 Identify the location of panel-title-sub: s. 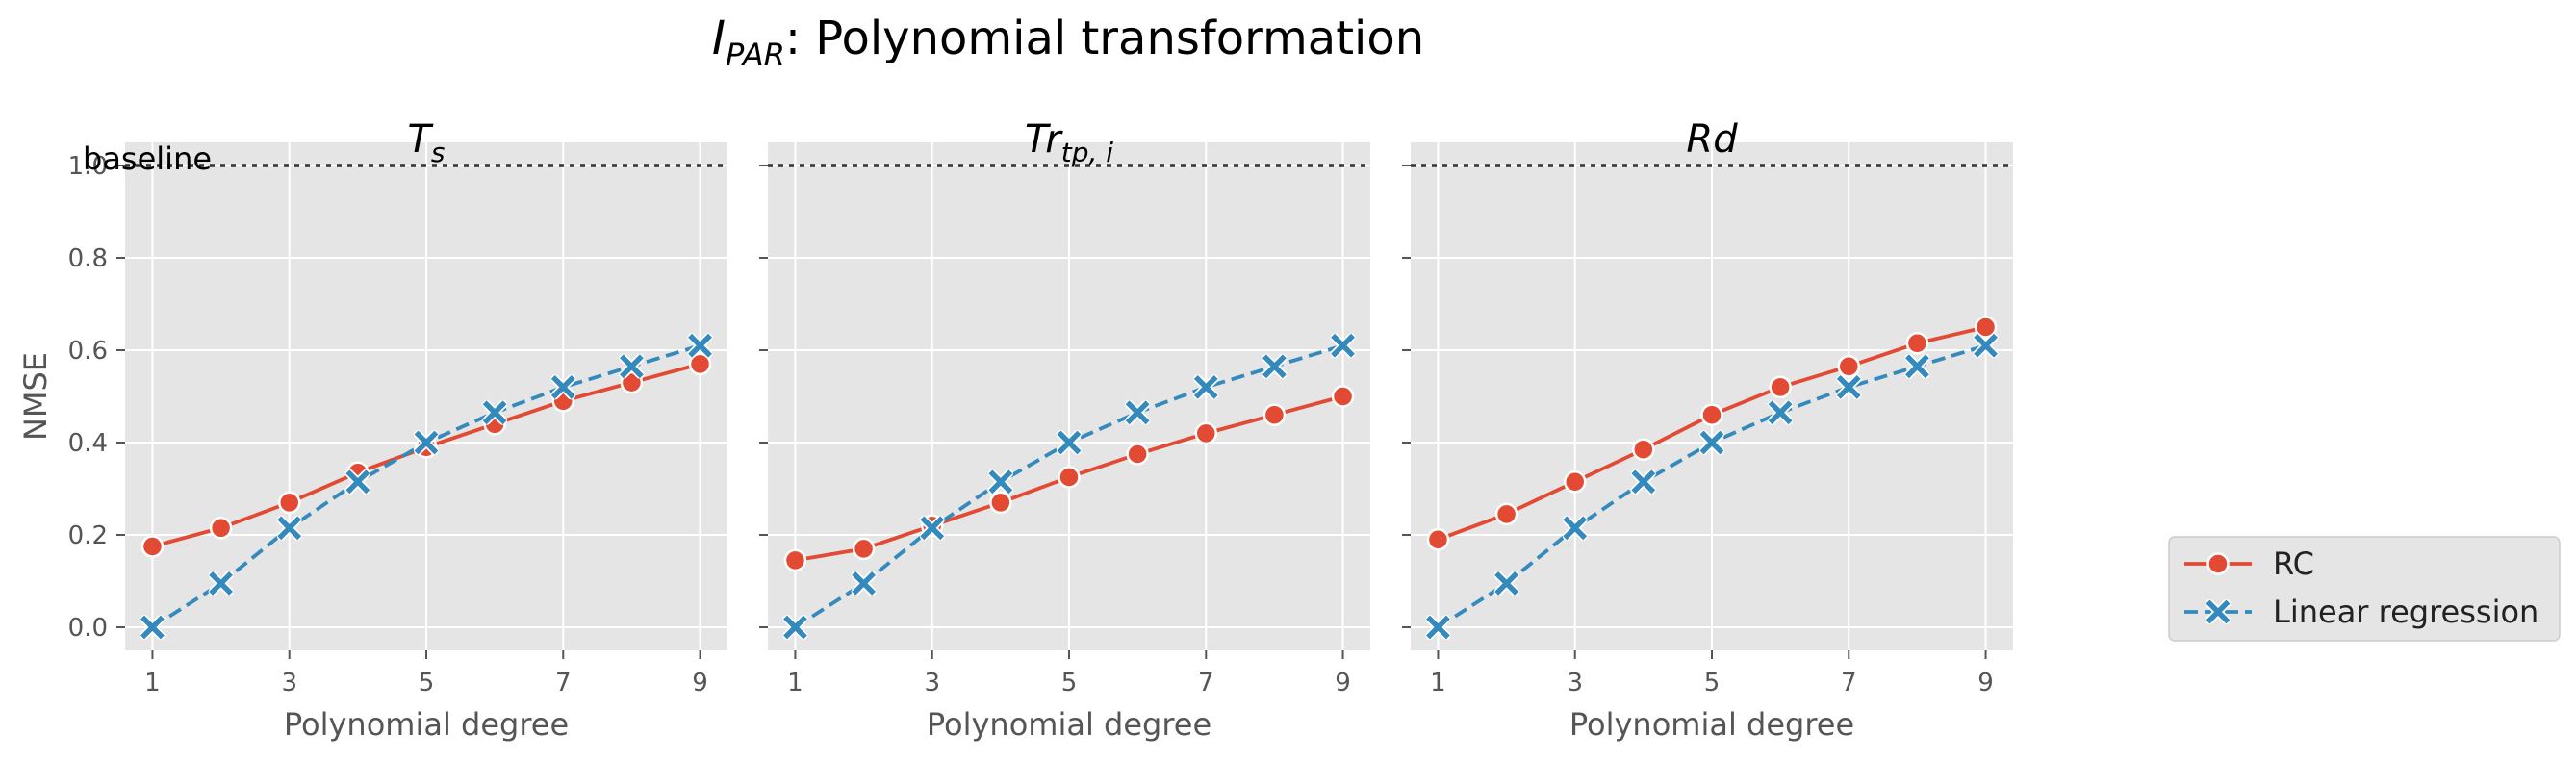
(438, 152).